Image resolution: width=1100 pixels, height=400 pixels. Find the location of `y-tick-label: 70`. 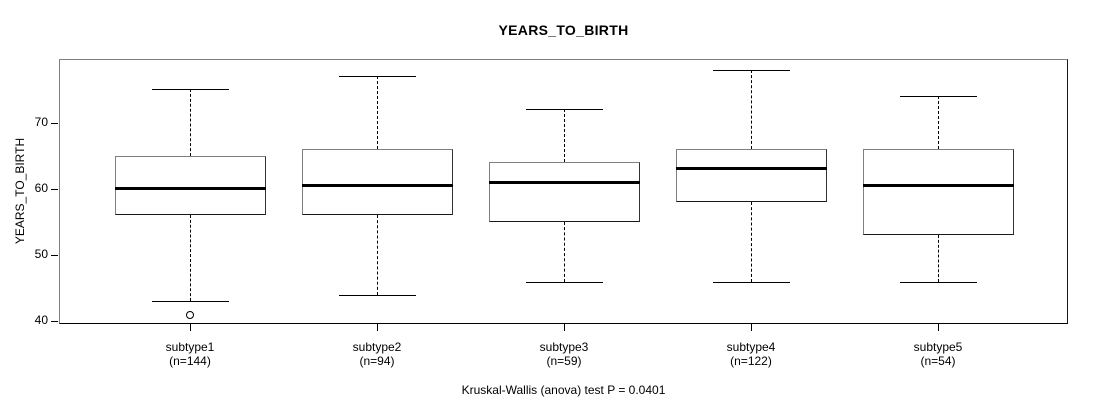

y-tick-label: 70 is located at coordinates (41, 121).